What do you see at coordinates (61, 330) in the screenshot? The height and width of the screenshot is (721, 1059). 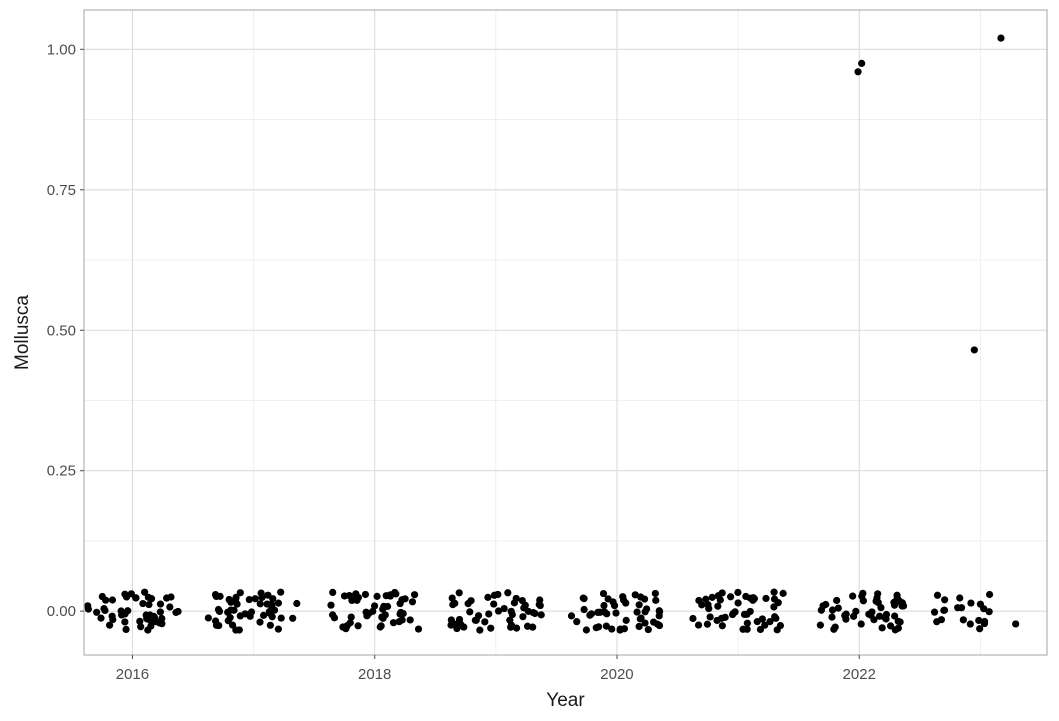 I see `y-tick-label: 0.50` at bounding box center [61, 330].